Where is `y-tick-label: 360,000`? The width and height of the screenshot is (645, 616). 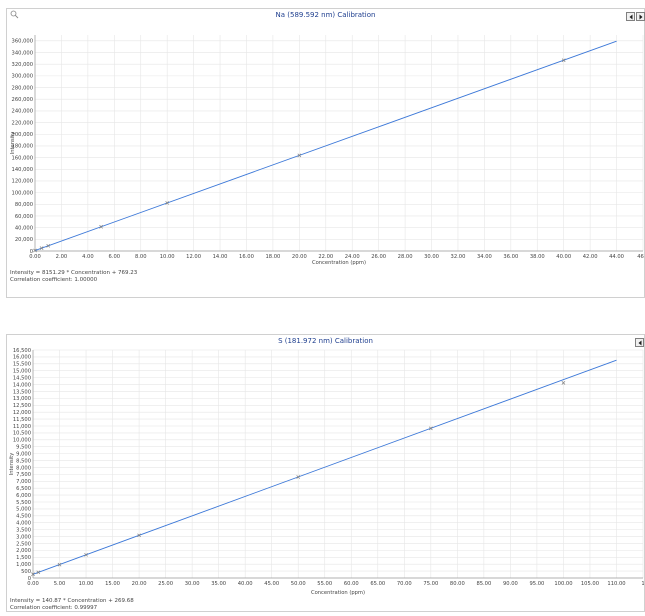
y-tick-label: 360,000 is located at coordinates (22, 42).